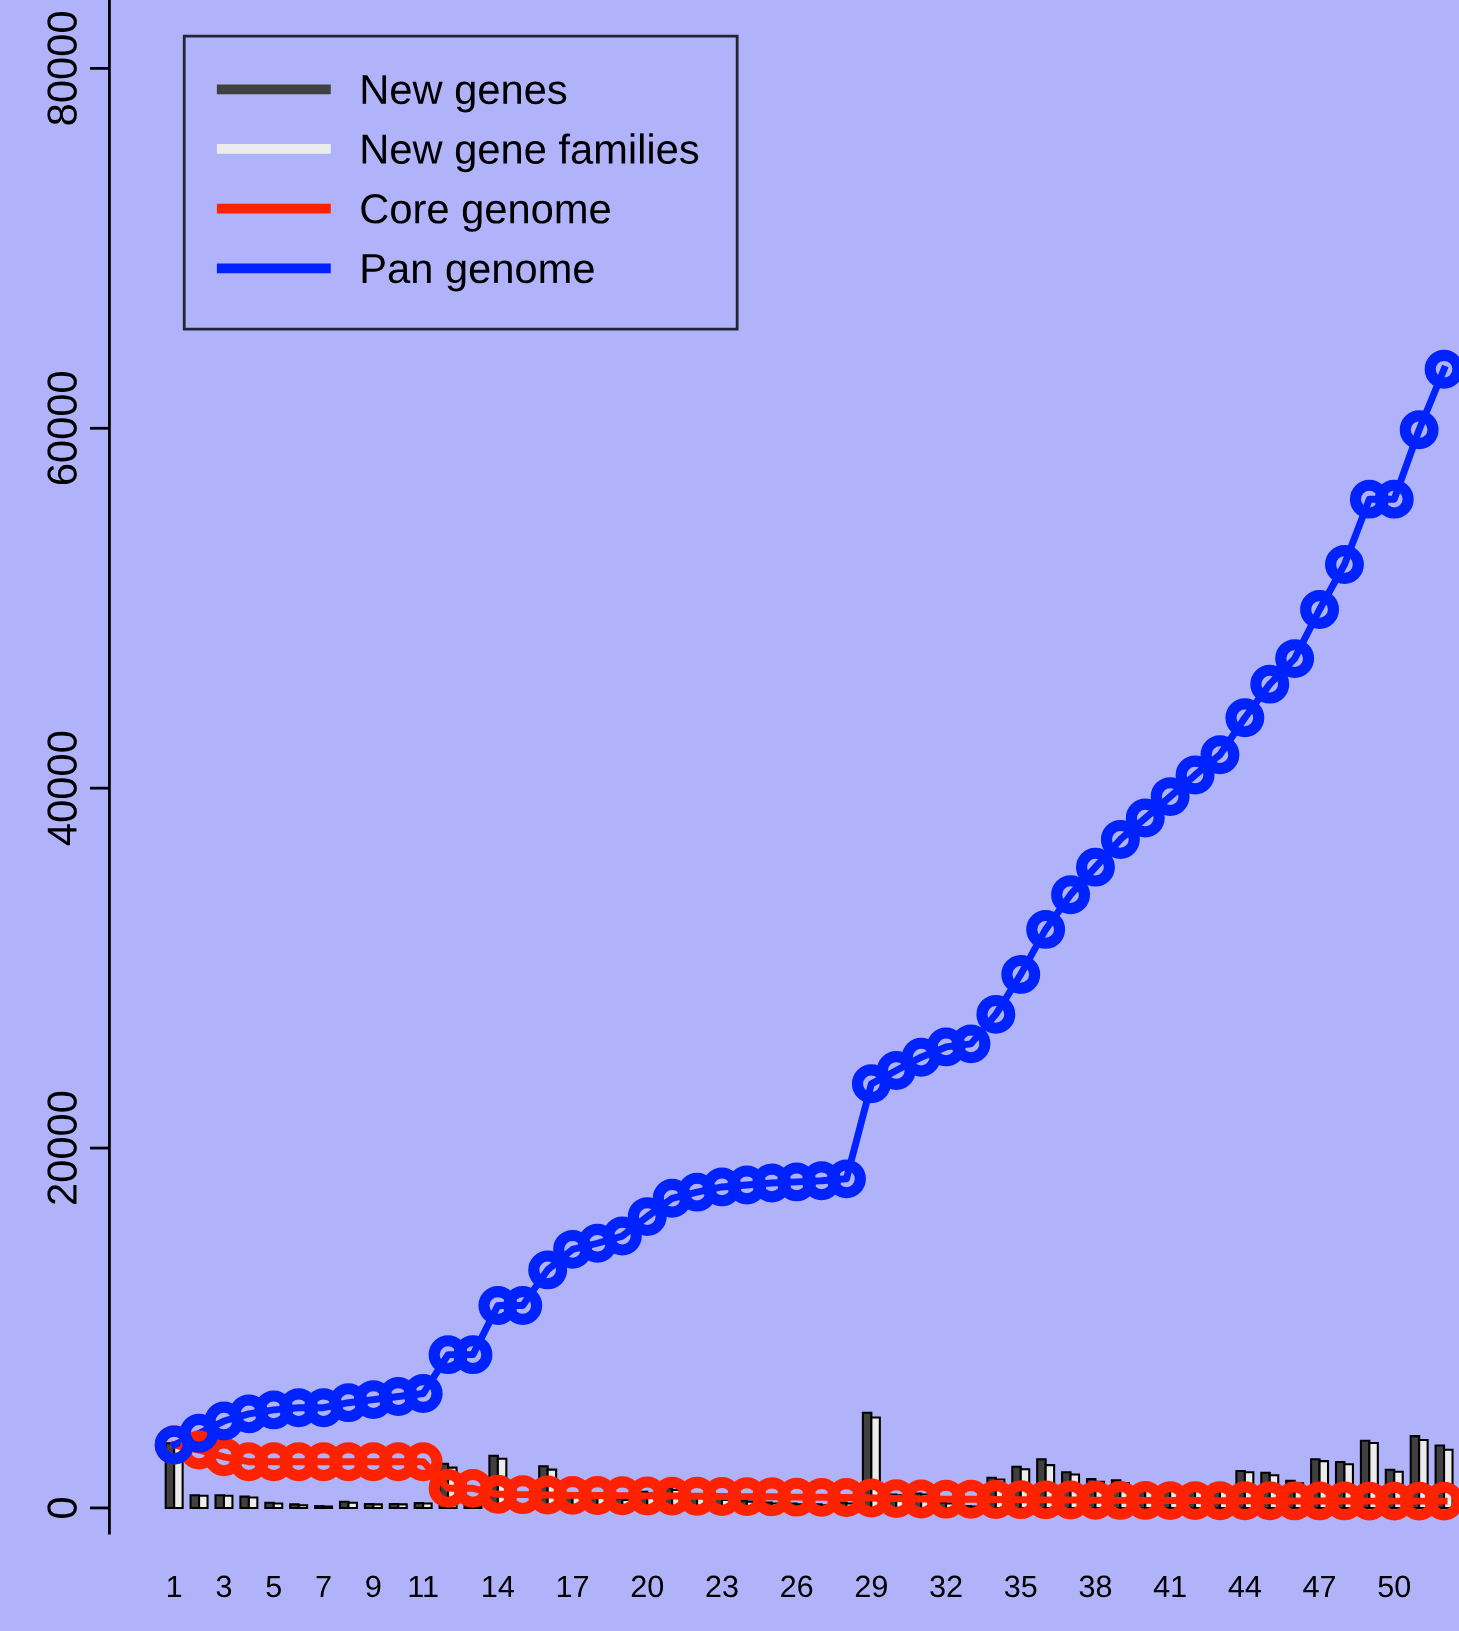 Image resolution: width=1459 pixels, height=1631 pixels. I want to click on y-tick-label: 60000, so click(62, 428).